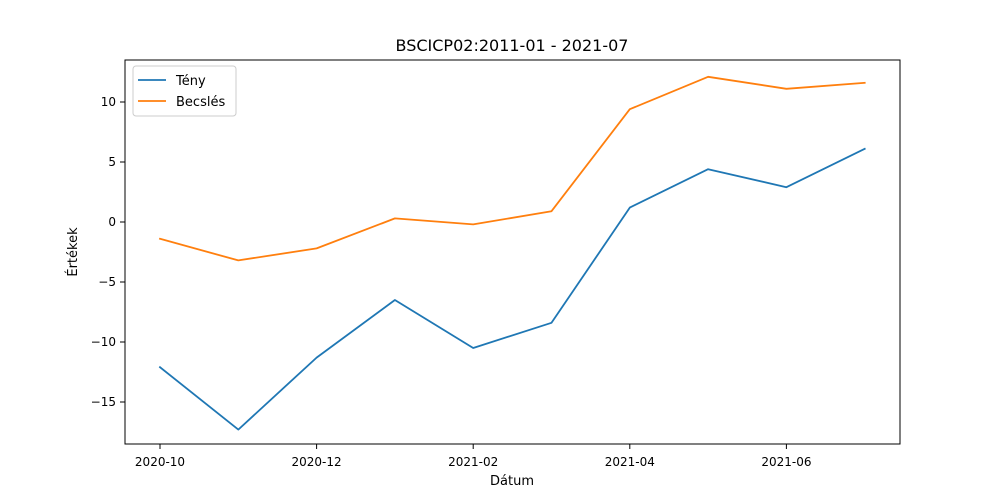 Image resolution: width=1000 pixels, height=500 pixels. I want to click on y-tick-label: 10, so click(108, 102).